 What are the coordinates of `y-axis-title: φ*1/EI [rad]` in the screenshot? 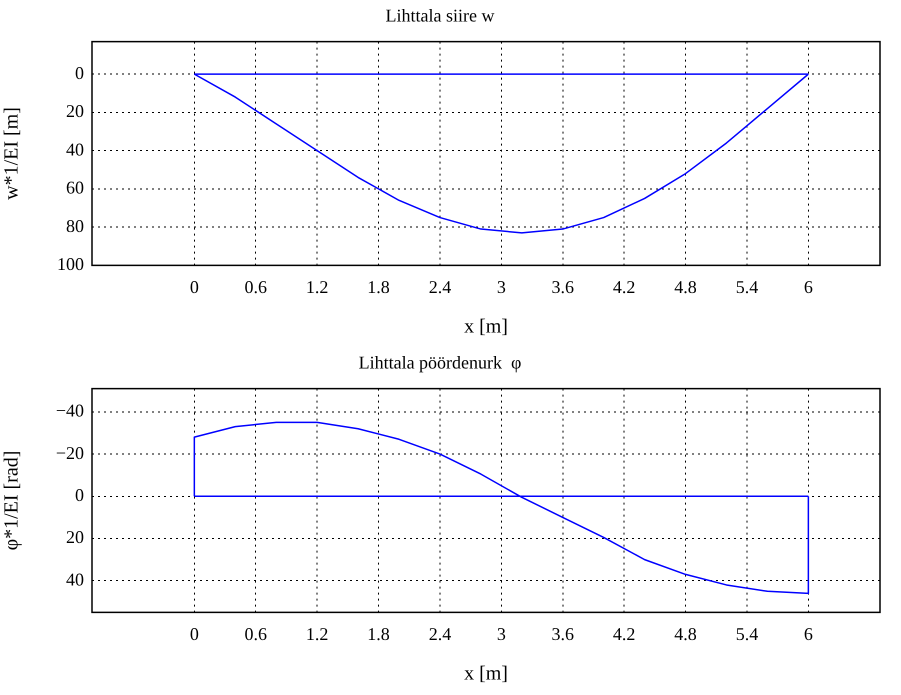 It's located at (11, 500).